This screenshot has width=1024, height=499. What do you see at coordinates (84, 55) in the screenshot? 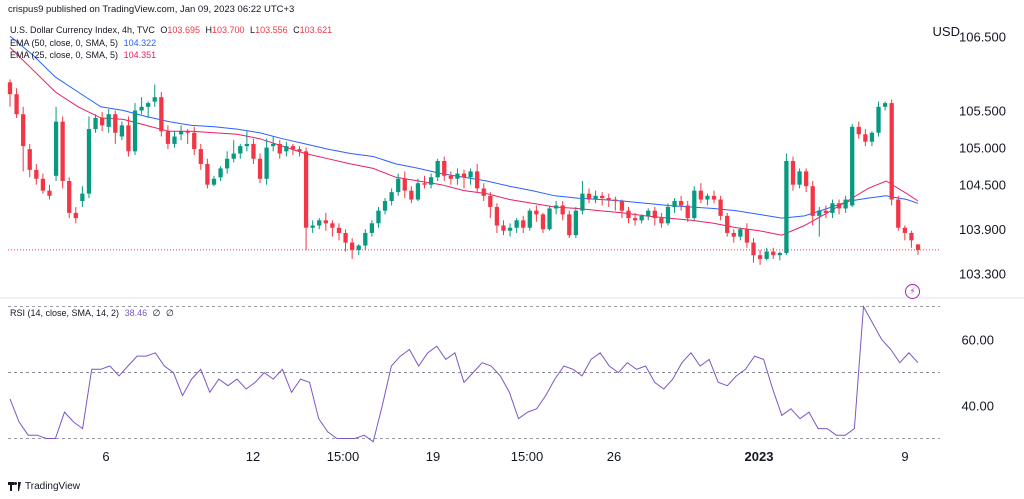
I see `ema25-legend: EMA (25, close, 0, SMA, 5) 104.351` at bounding box center [84, 55].